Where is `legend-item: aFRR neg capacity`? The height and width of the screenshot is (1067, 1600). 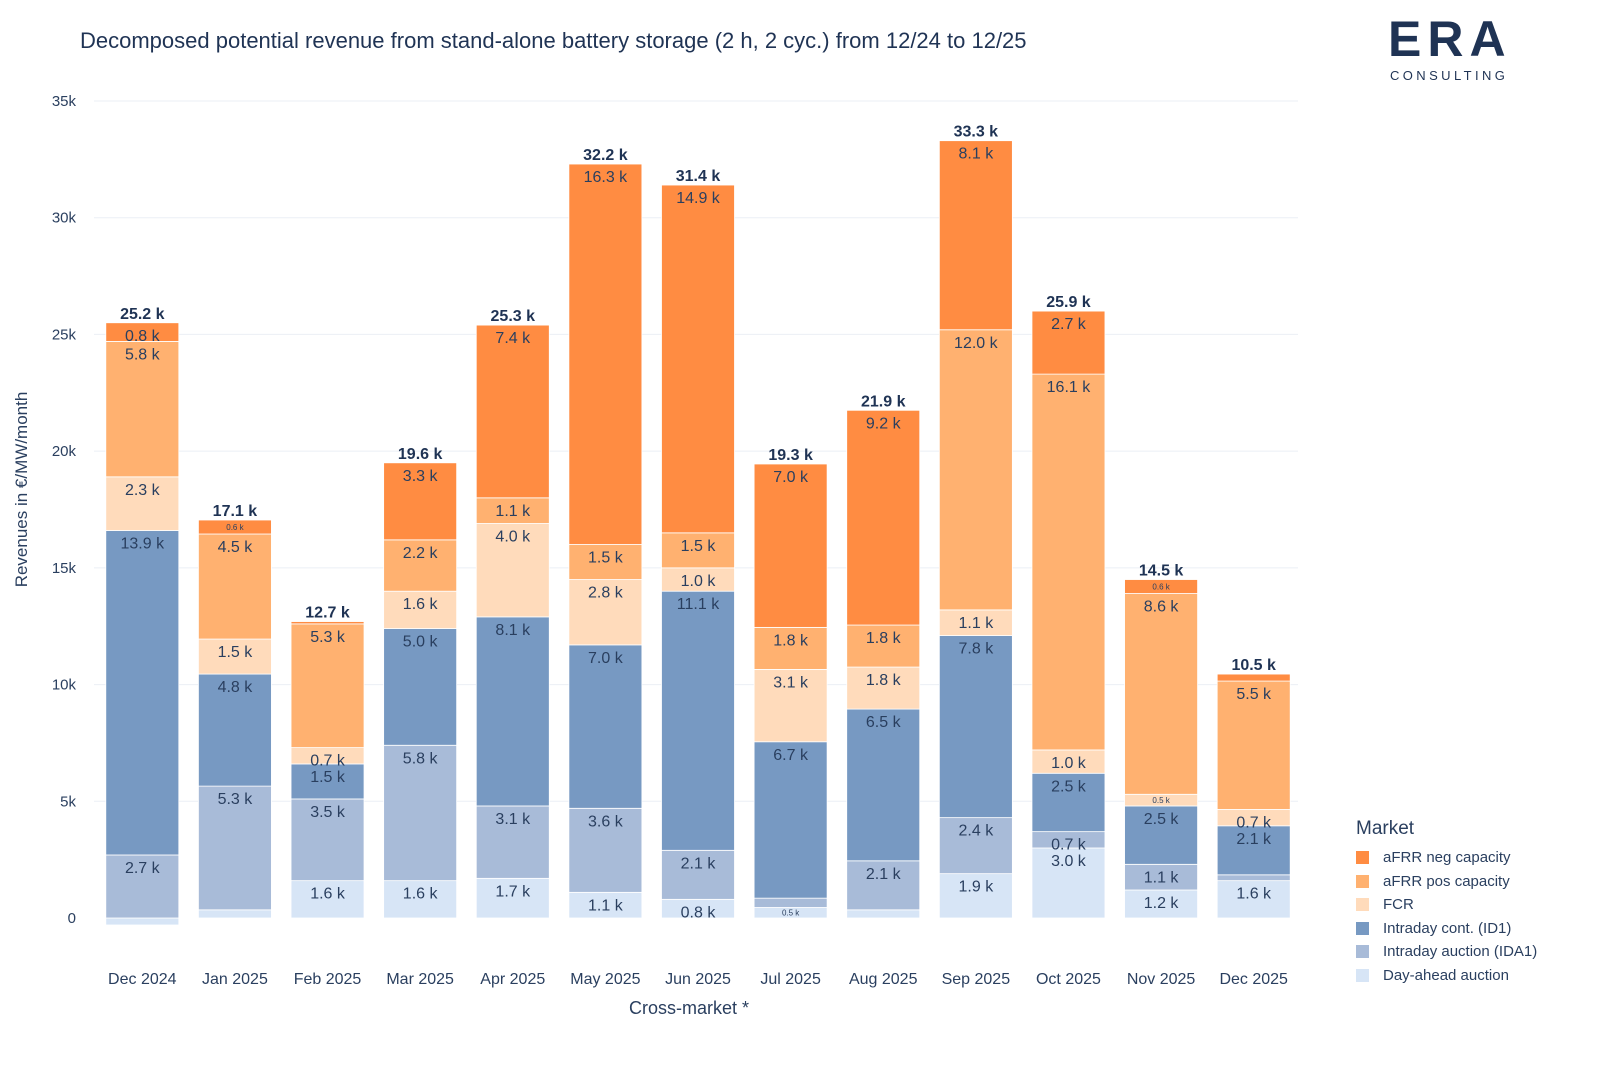
legend-item: aFRR neg capacity is located at coordinates (1476, 858).